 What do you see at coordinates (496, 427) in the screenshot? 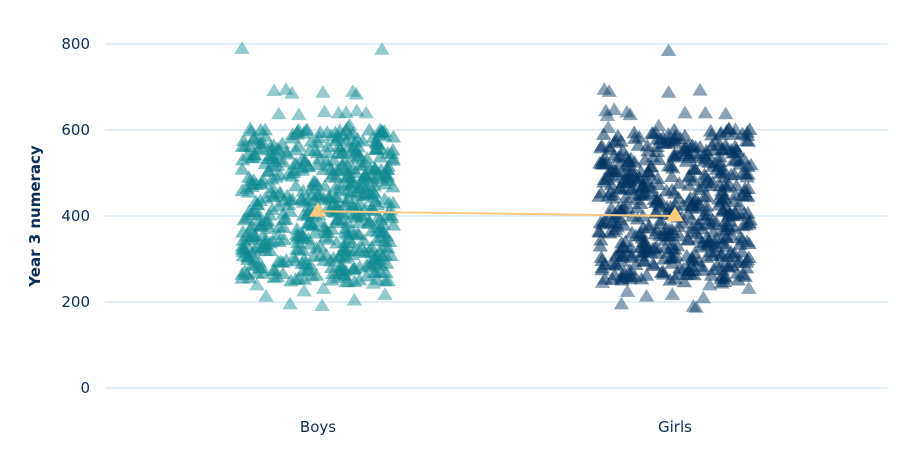
I see `x-axis-ticks: Boys Girls` at bounding box center [496, 427].